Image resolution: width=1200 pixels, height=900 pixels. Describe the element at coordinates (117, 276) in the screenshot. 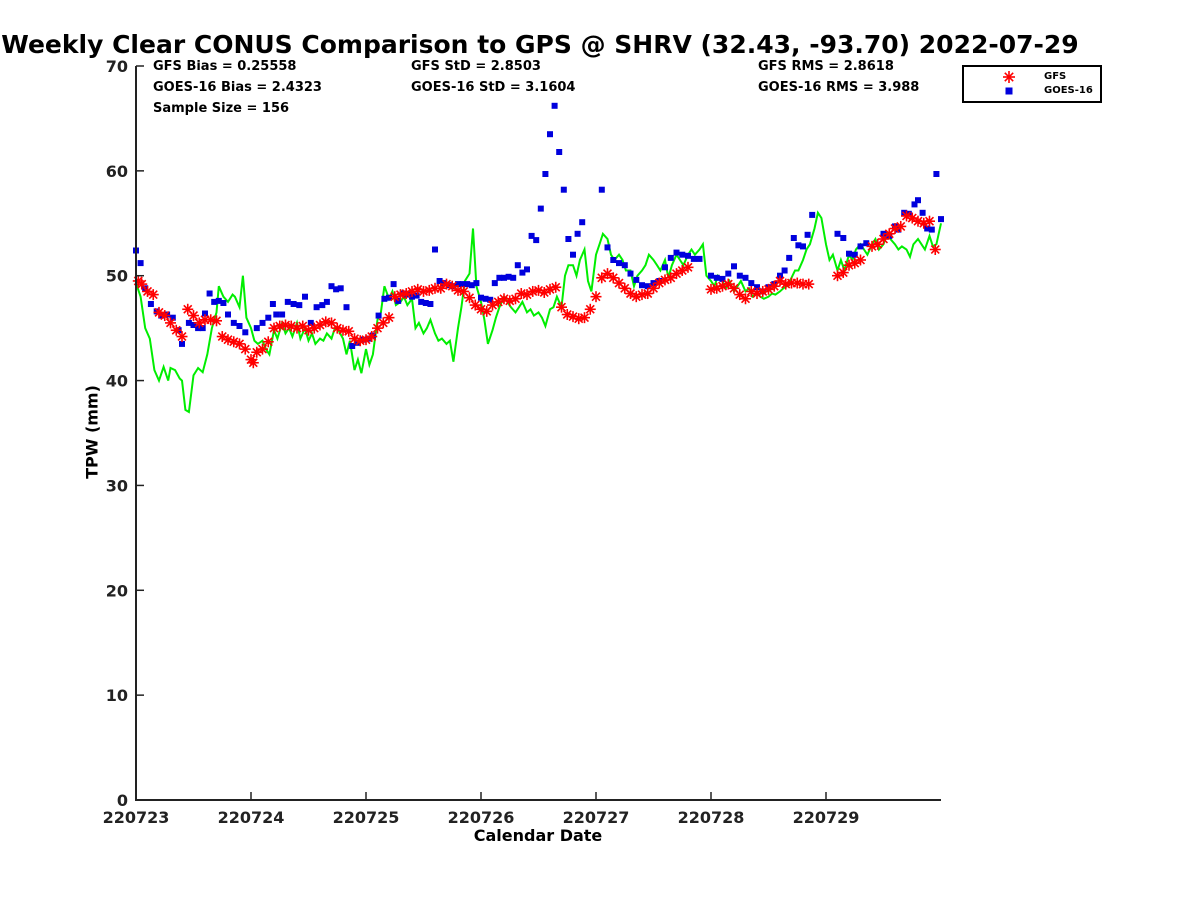

I see `y-tick-label: 50` at that location.